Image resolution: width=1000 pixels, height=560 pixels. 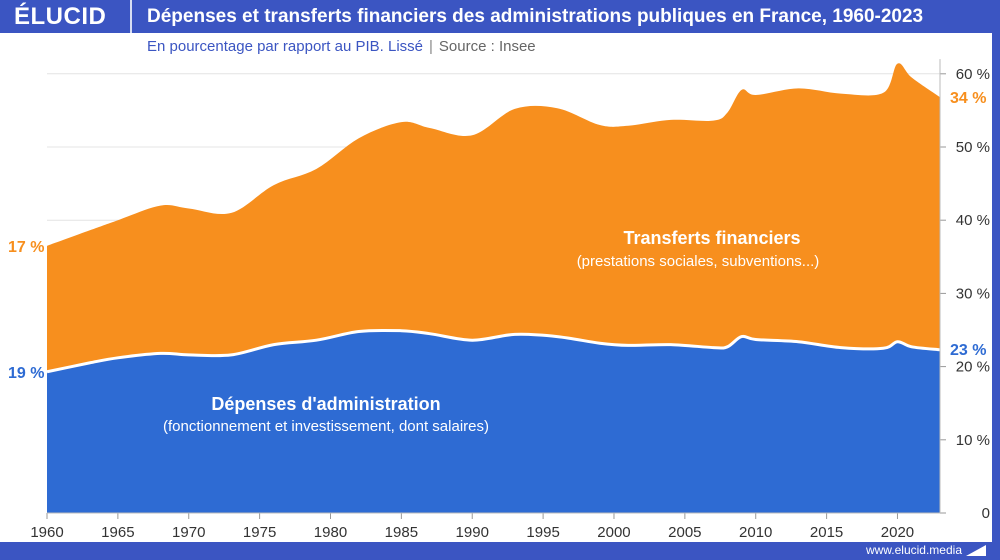 What do you see at coordinates (913, 550) in the screenshot?
I see `footer-url: www.elucid.media` at bounding box center [913, 550].